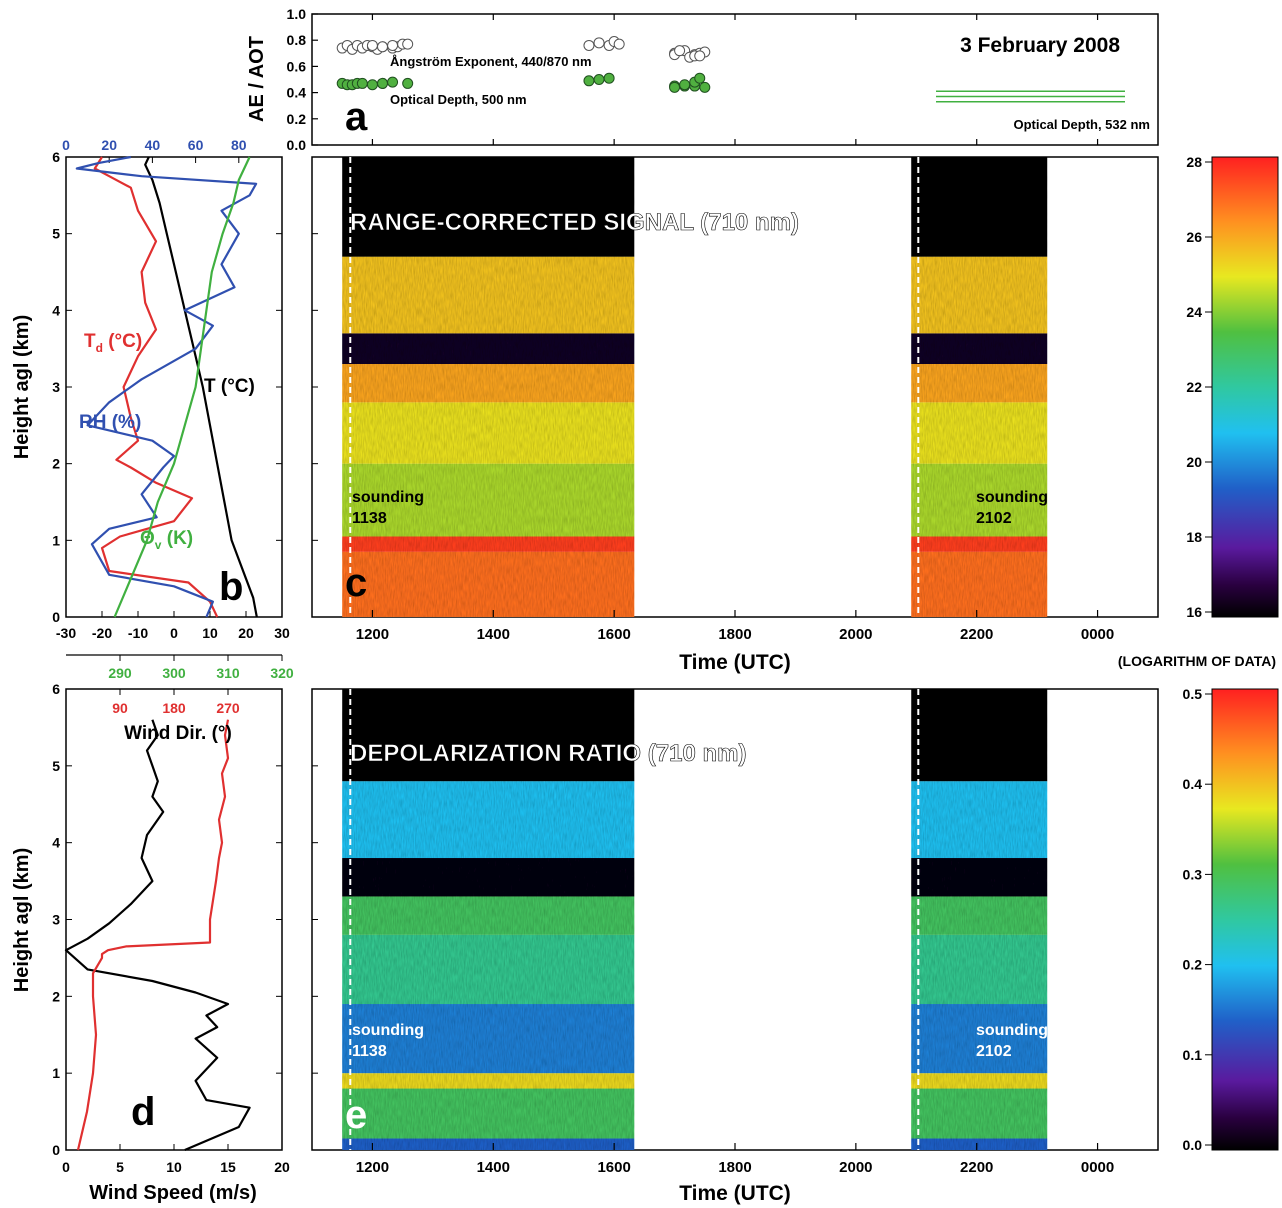 The height and width of the screenshot is (1208, 1282). What do you see at coordinates (109, 145) in the screenshot?
I see `b-toptick-label: 20` at bounding box center [109, 145].